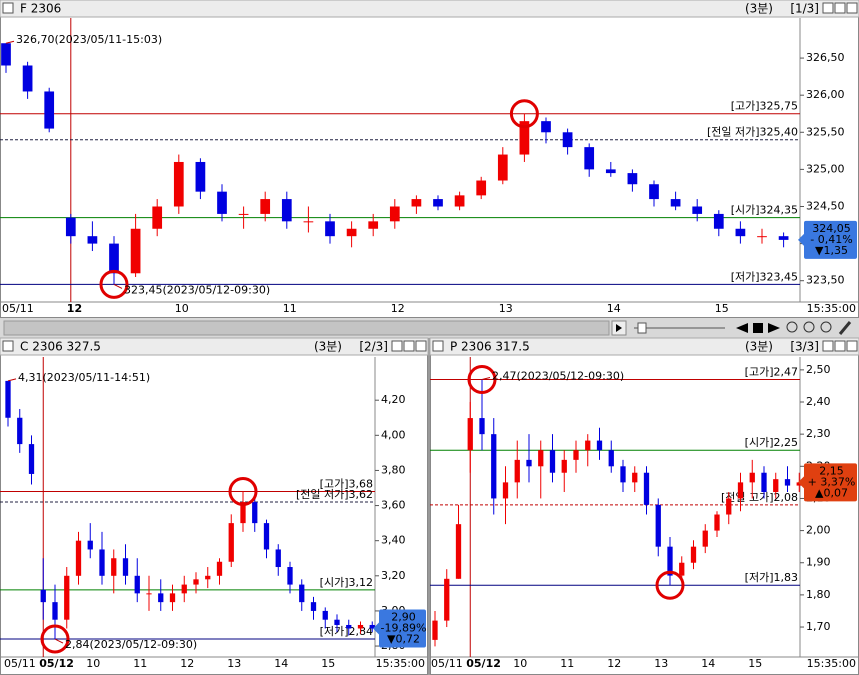 This screenshot has width=859, height=675. What do you see at coordinates (644, 346) in the screenshot?
I see `title-bar` at bounding box center [644, 346].